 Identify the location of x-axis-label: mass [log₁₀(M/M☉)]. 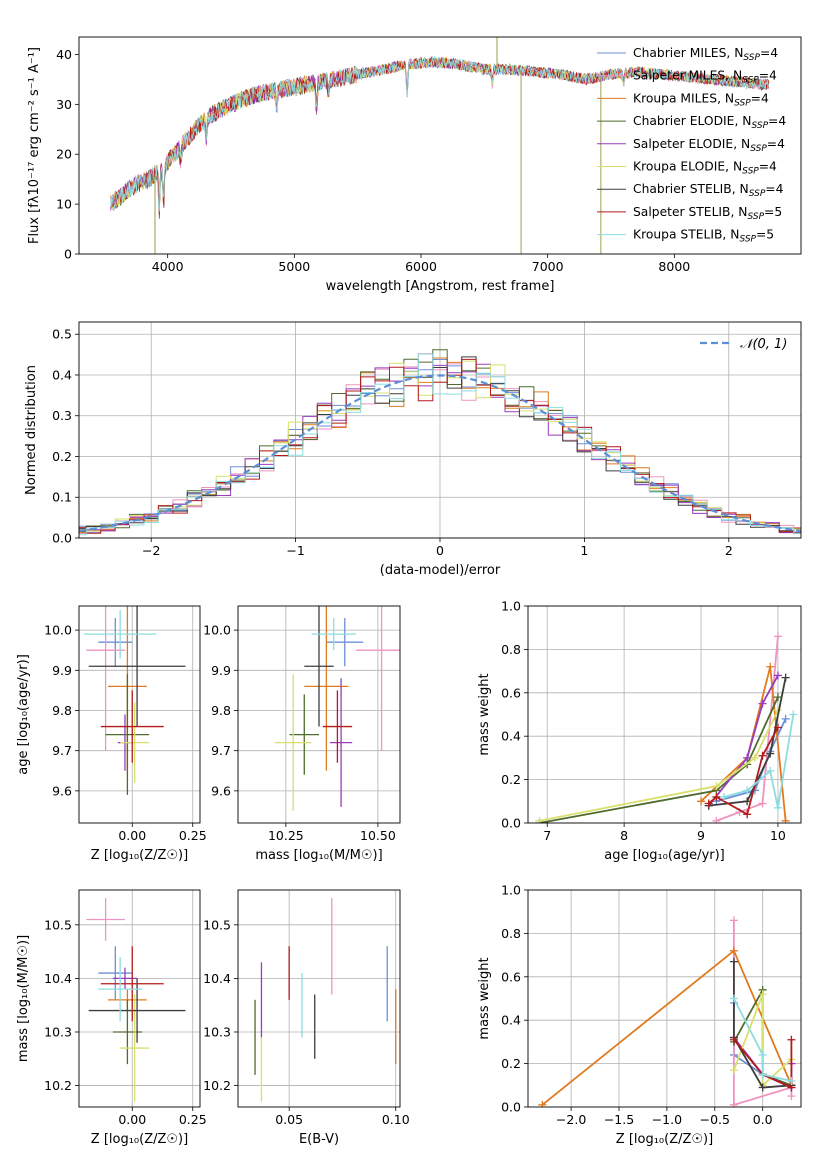
(318, 855).